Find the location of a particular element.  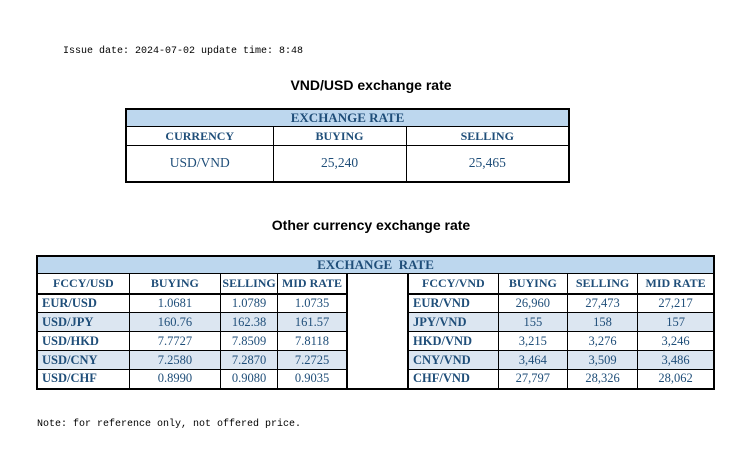

selling-cell: 1.0789 is located at coordinates (249, 303).